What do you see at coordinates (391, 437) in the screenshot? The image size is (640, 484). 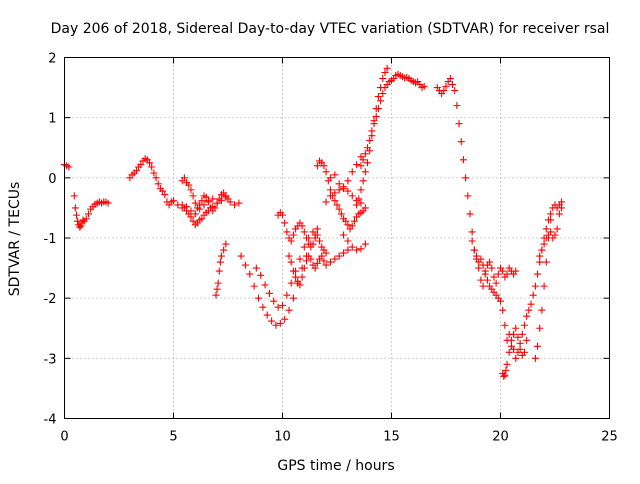 I see `x-tick-label: 15` at bounding box center [391, 437].